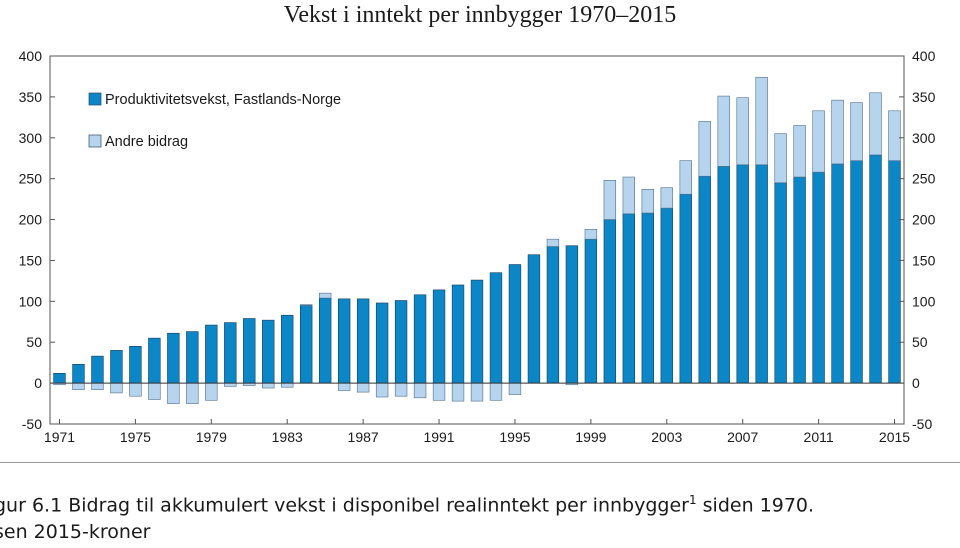 The width and height of the screenshot is (960, 548). What do you see at coordinates (515, 388) in the screenshot?
I see `bar-andre-bidrag-1995` at bounding box center [515, 388].